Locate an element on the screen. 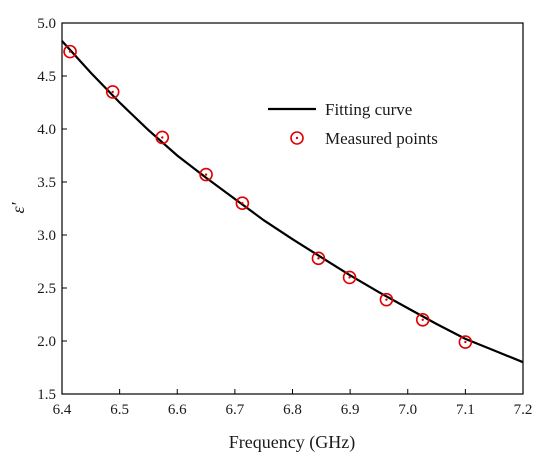 The height and width of the screenshot is (463, 550). x-tick-label: 6.9 is located at coordinates (350, 410).